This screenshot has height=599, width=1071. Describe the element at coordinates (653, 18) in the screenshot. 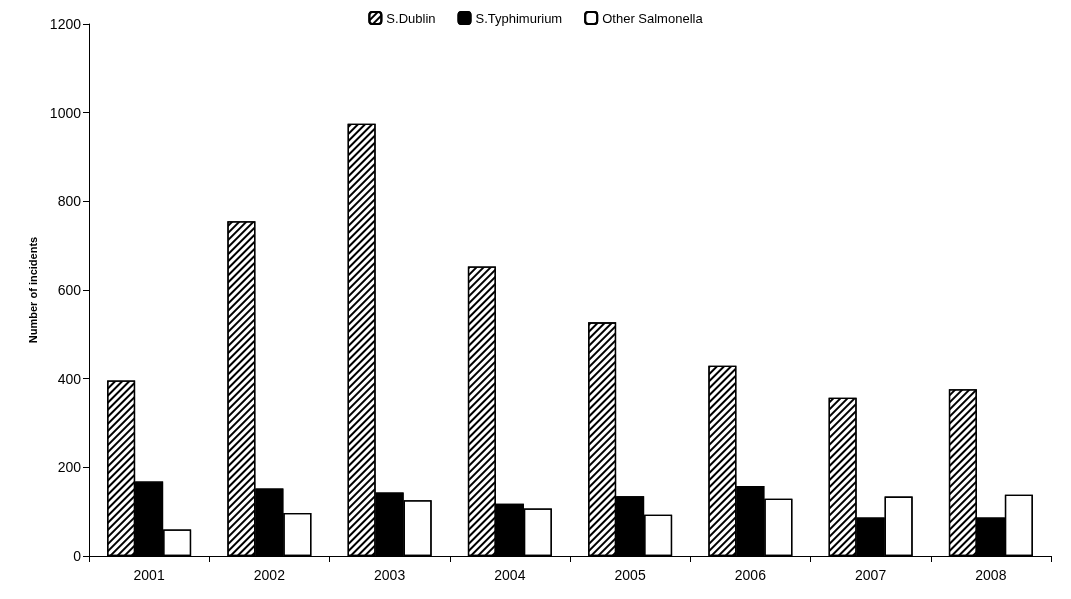

I see `legend-label: Other Salmonella` at that location.